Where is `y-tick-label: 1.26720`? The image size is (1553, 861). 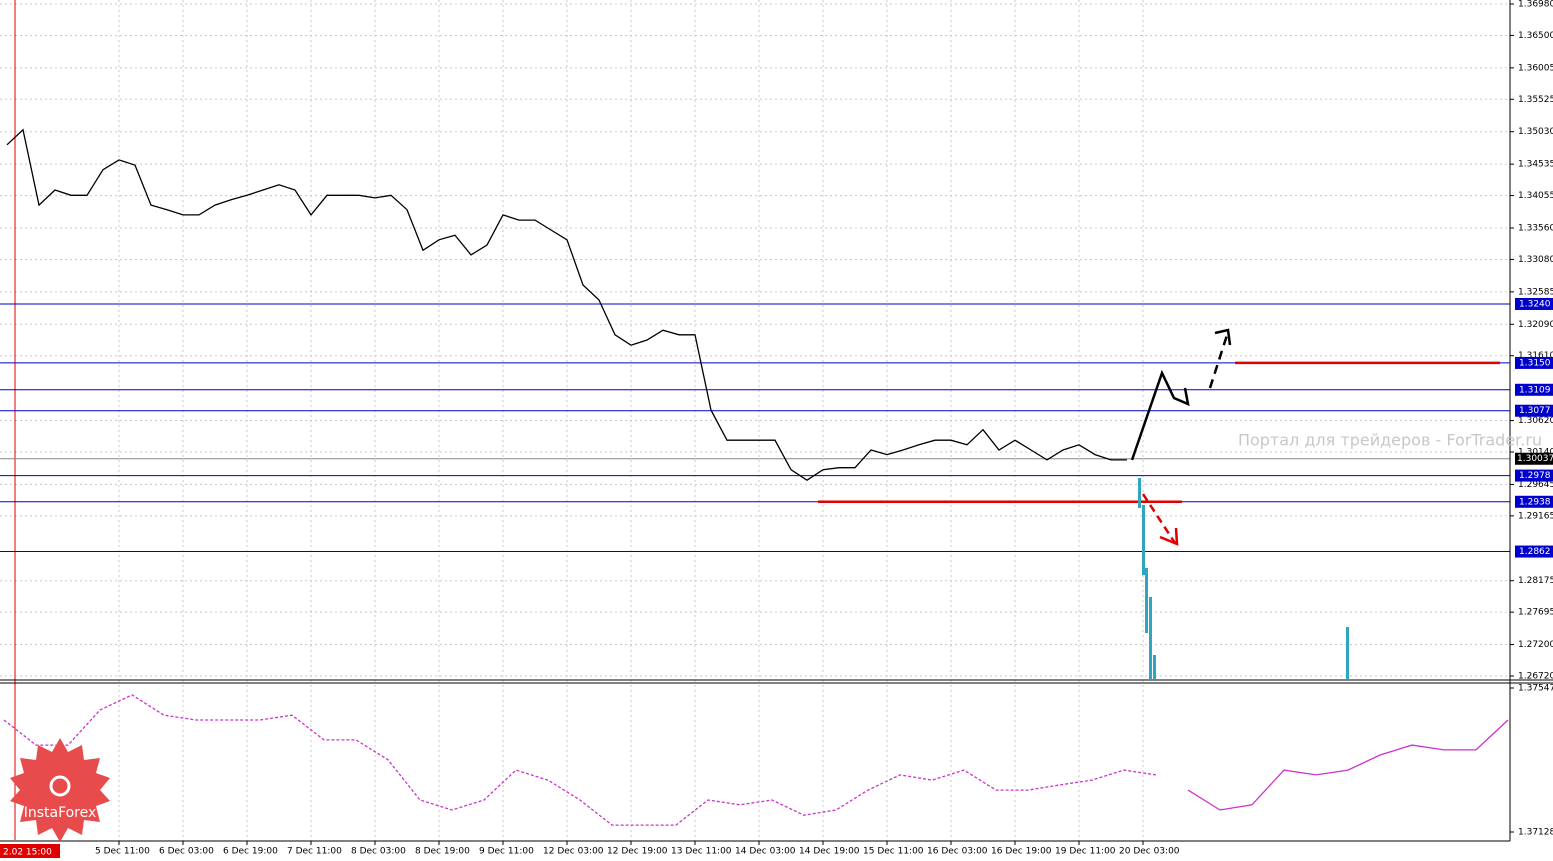 y-tick-label: 1.26720 is located at coordinates (1535, 677).